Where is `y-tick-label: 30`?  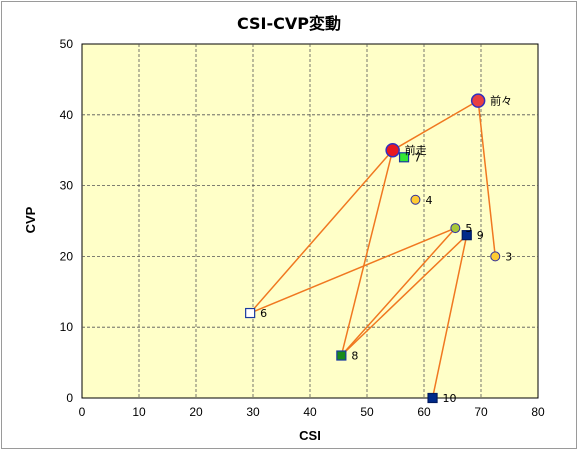 y-tick-label: 30 is located at coordinates (67, 186).